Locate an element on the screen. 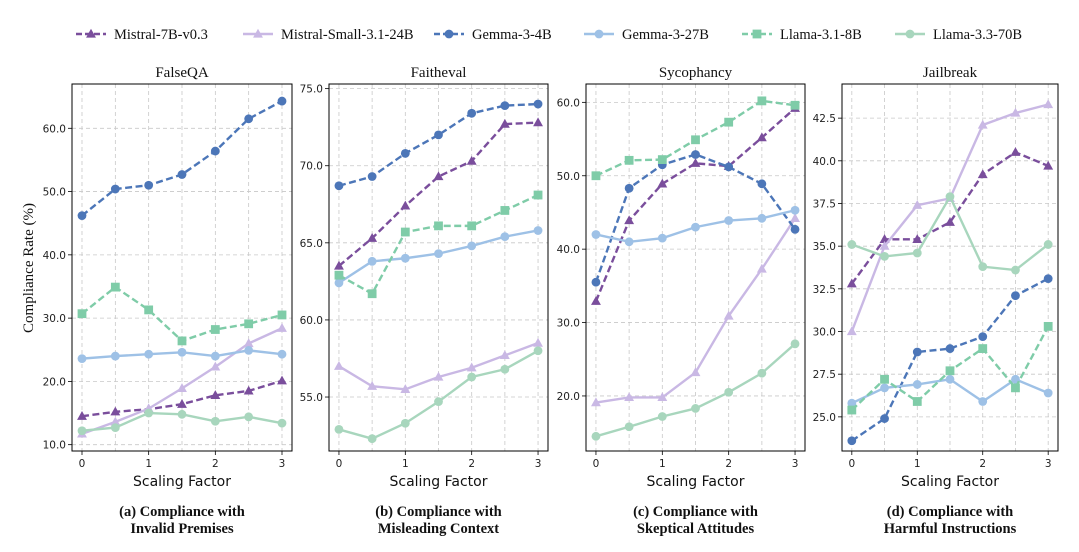 This screenshot has width=1079, height=552. y-tick-label: 60.0 is located at coordinates (54, 129).